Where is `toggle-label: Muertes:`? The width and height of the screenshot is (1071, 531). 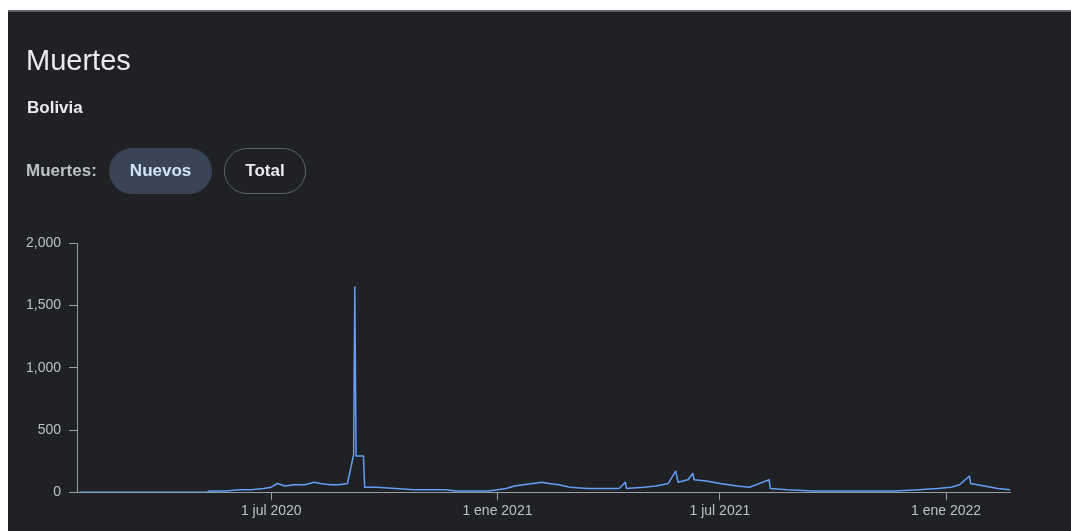
toggle-label: Muertes: is located at coordinates (61, 171).